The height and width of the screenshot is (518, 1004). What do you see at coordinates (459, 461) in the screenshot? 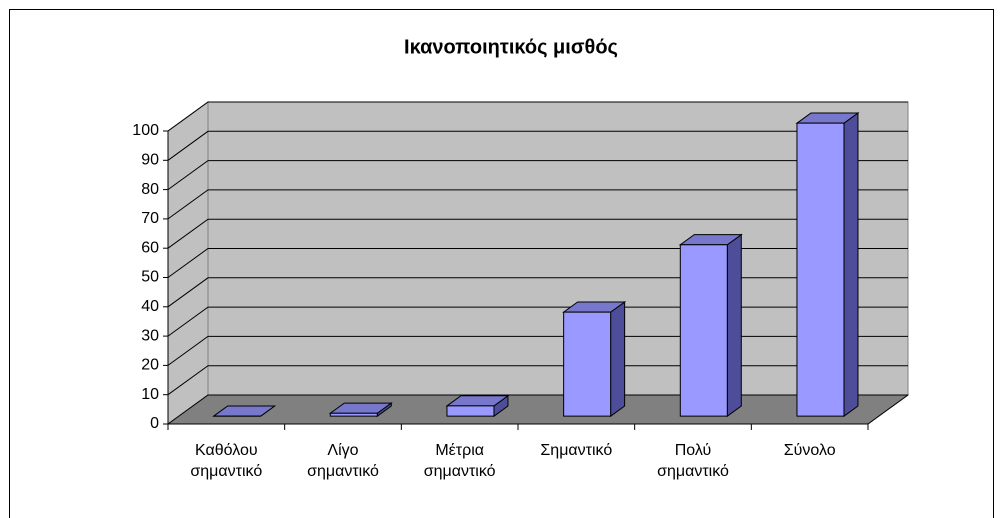
I see `x-tick-label: Μέτρια σημαντικό` at bounding box center [459, 461].